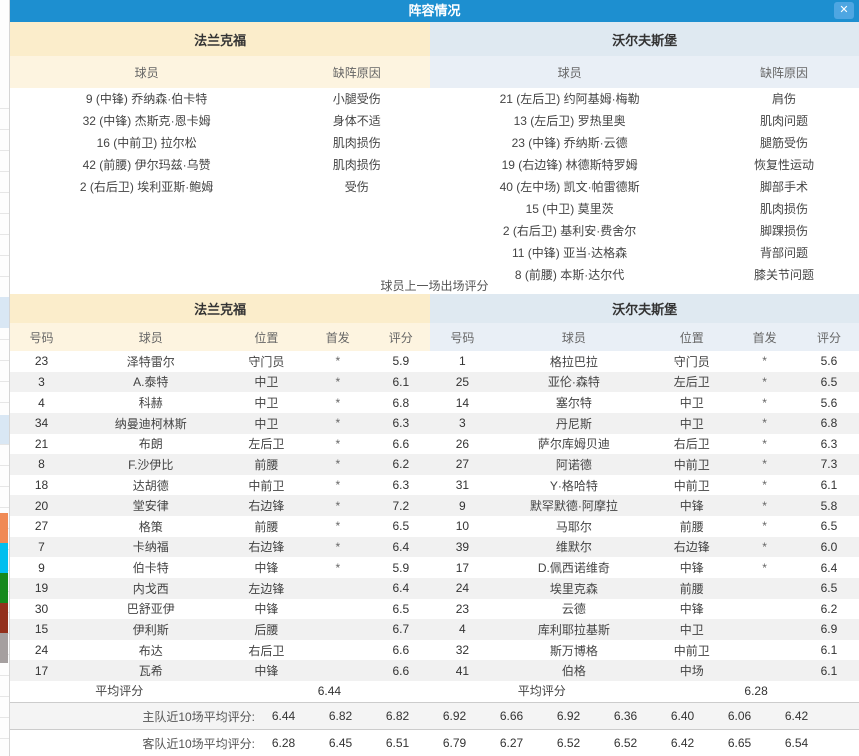 Image resolution: width=859 pixels, height=756 pixels. Describe the element at coordinates (796, 743) in the screenshot. I see `last10-rating-value: 6.54` at that location.